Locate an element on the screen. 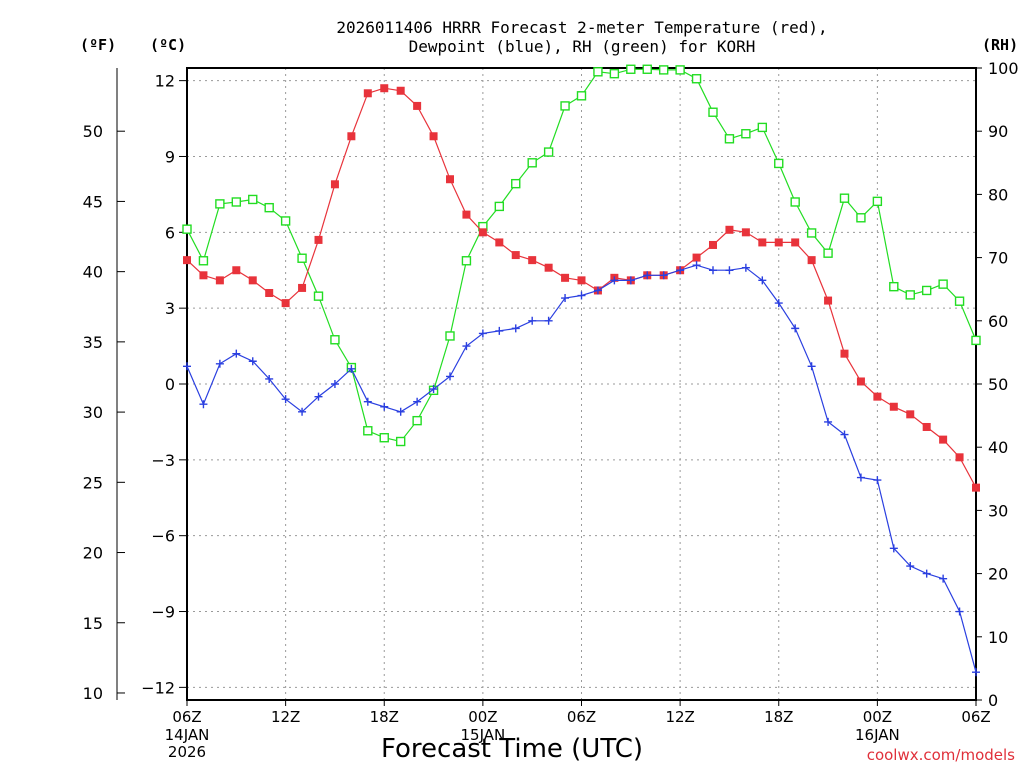 This screenshot has height=768, width=1024. celsius-tick-label: −12 is located at coordinates (158, 687).